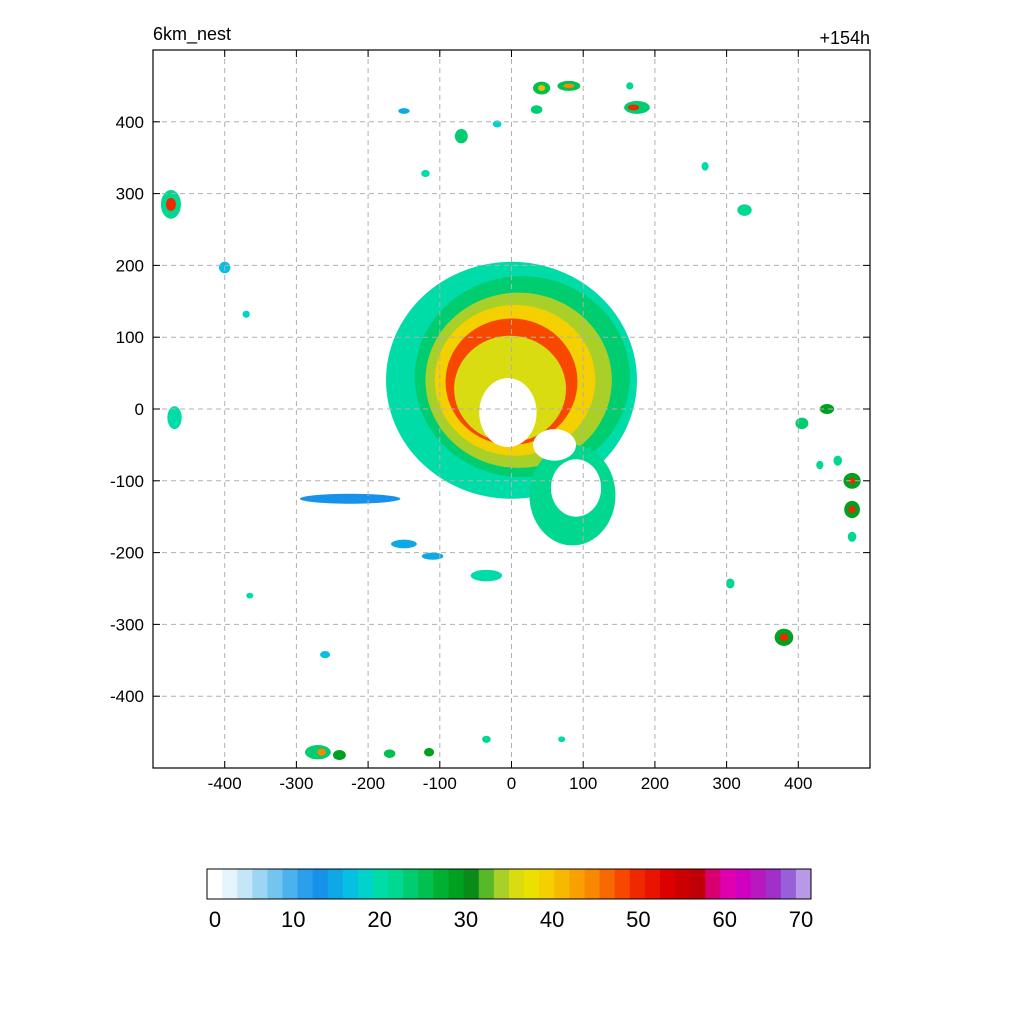  I want to click on colorbar-tick-label: 20, so click(379, 919).